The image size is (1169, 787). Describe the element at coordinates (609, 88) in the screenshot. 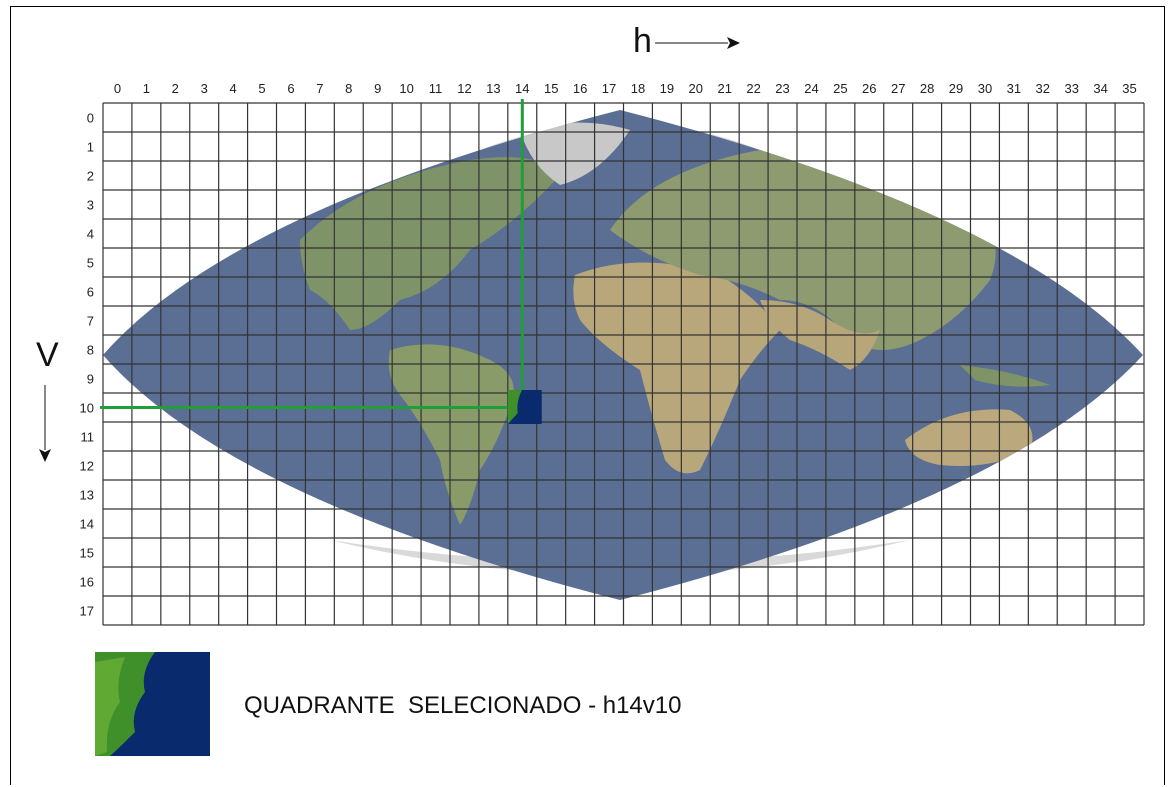

I see `h-tick-label: 17` at that location.